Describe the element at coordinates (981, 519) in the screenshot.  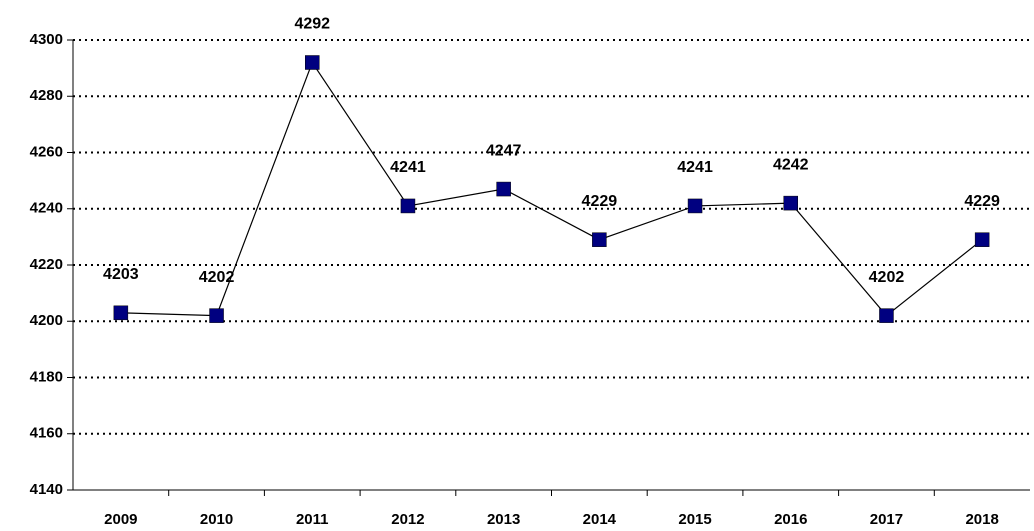
I see `x-tick-label: 2018` at that location.